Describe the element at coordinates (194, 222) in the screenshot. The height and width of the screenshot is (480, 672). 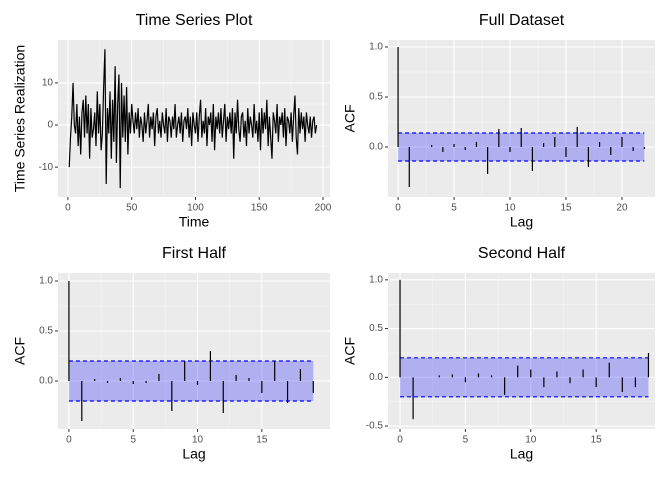
I see `x-axis-label: Time` at that location.